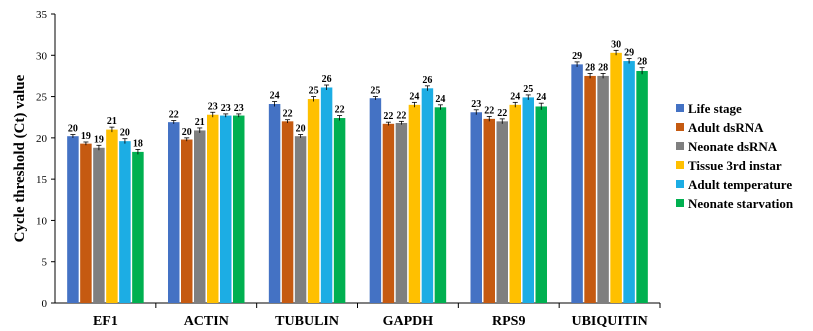  I want to click on legend-label: Neonate starvation, so click(741, 203).